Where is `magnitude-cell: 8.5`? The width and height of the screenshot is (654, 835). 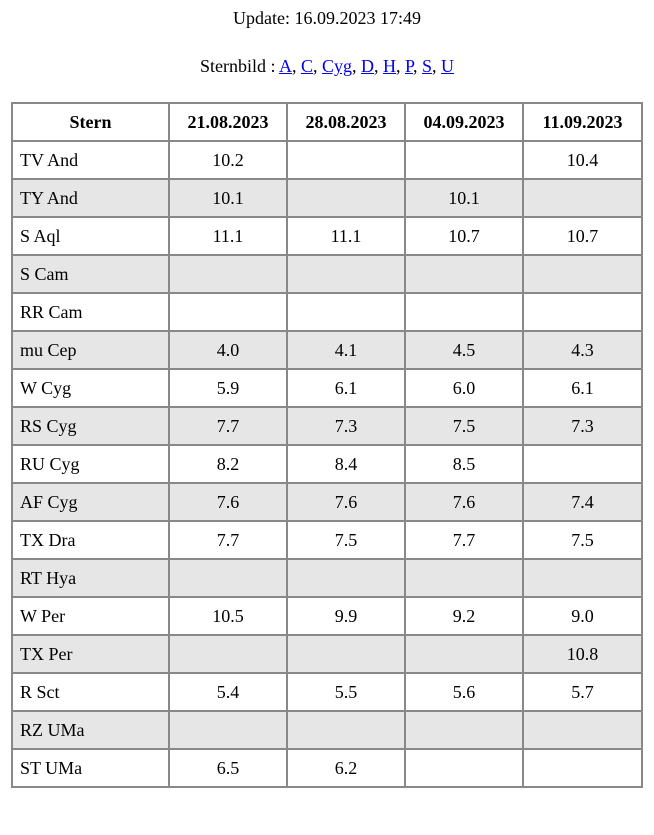 magnitude-cell: 8.5 is located at coordinates (464, 464).